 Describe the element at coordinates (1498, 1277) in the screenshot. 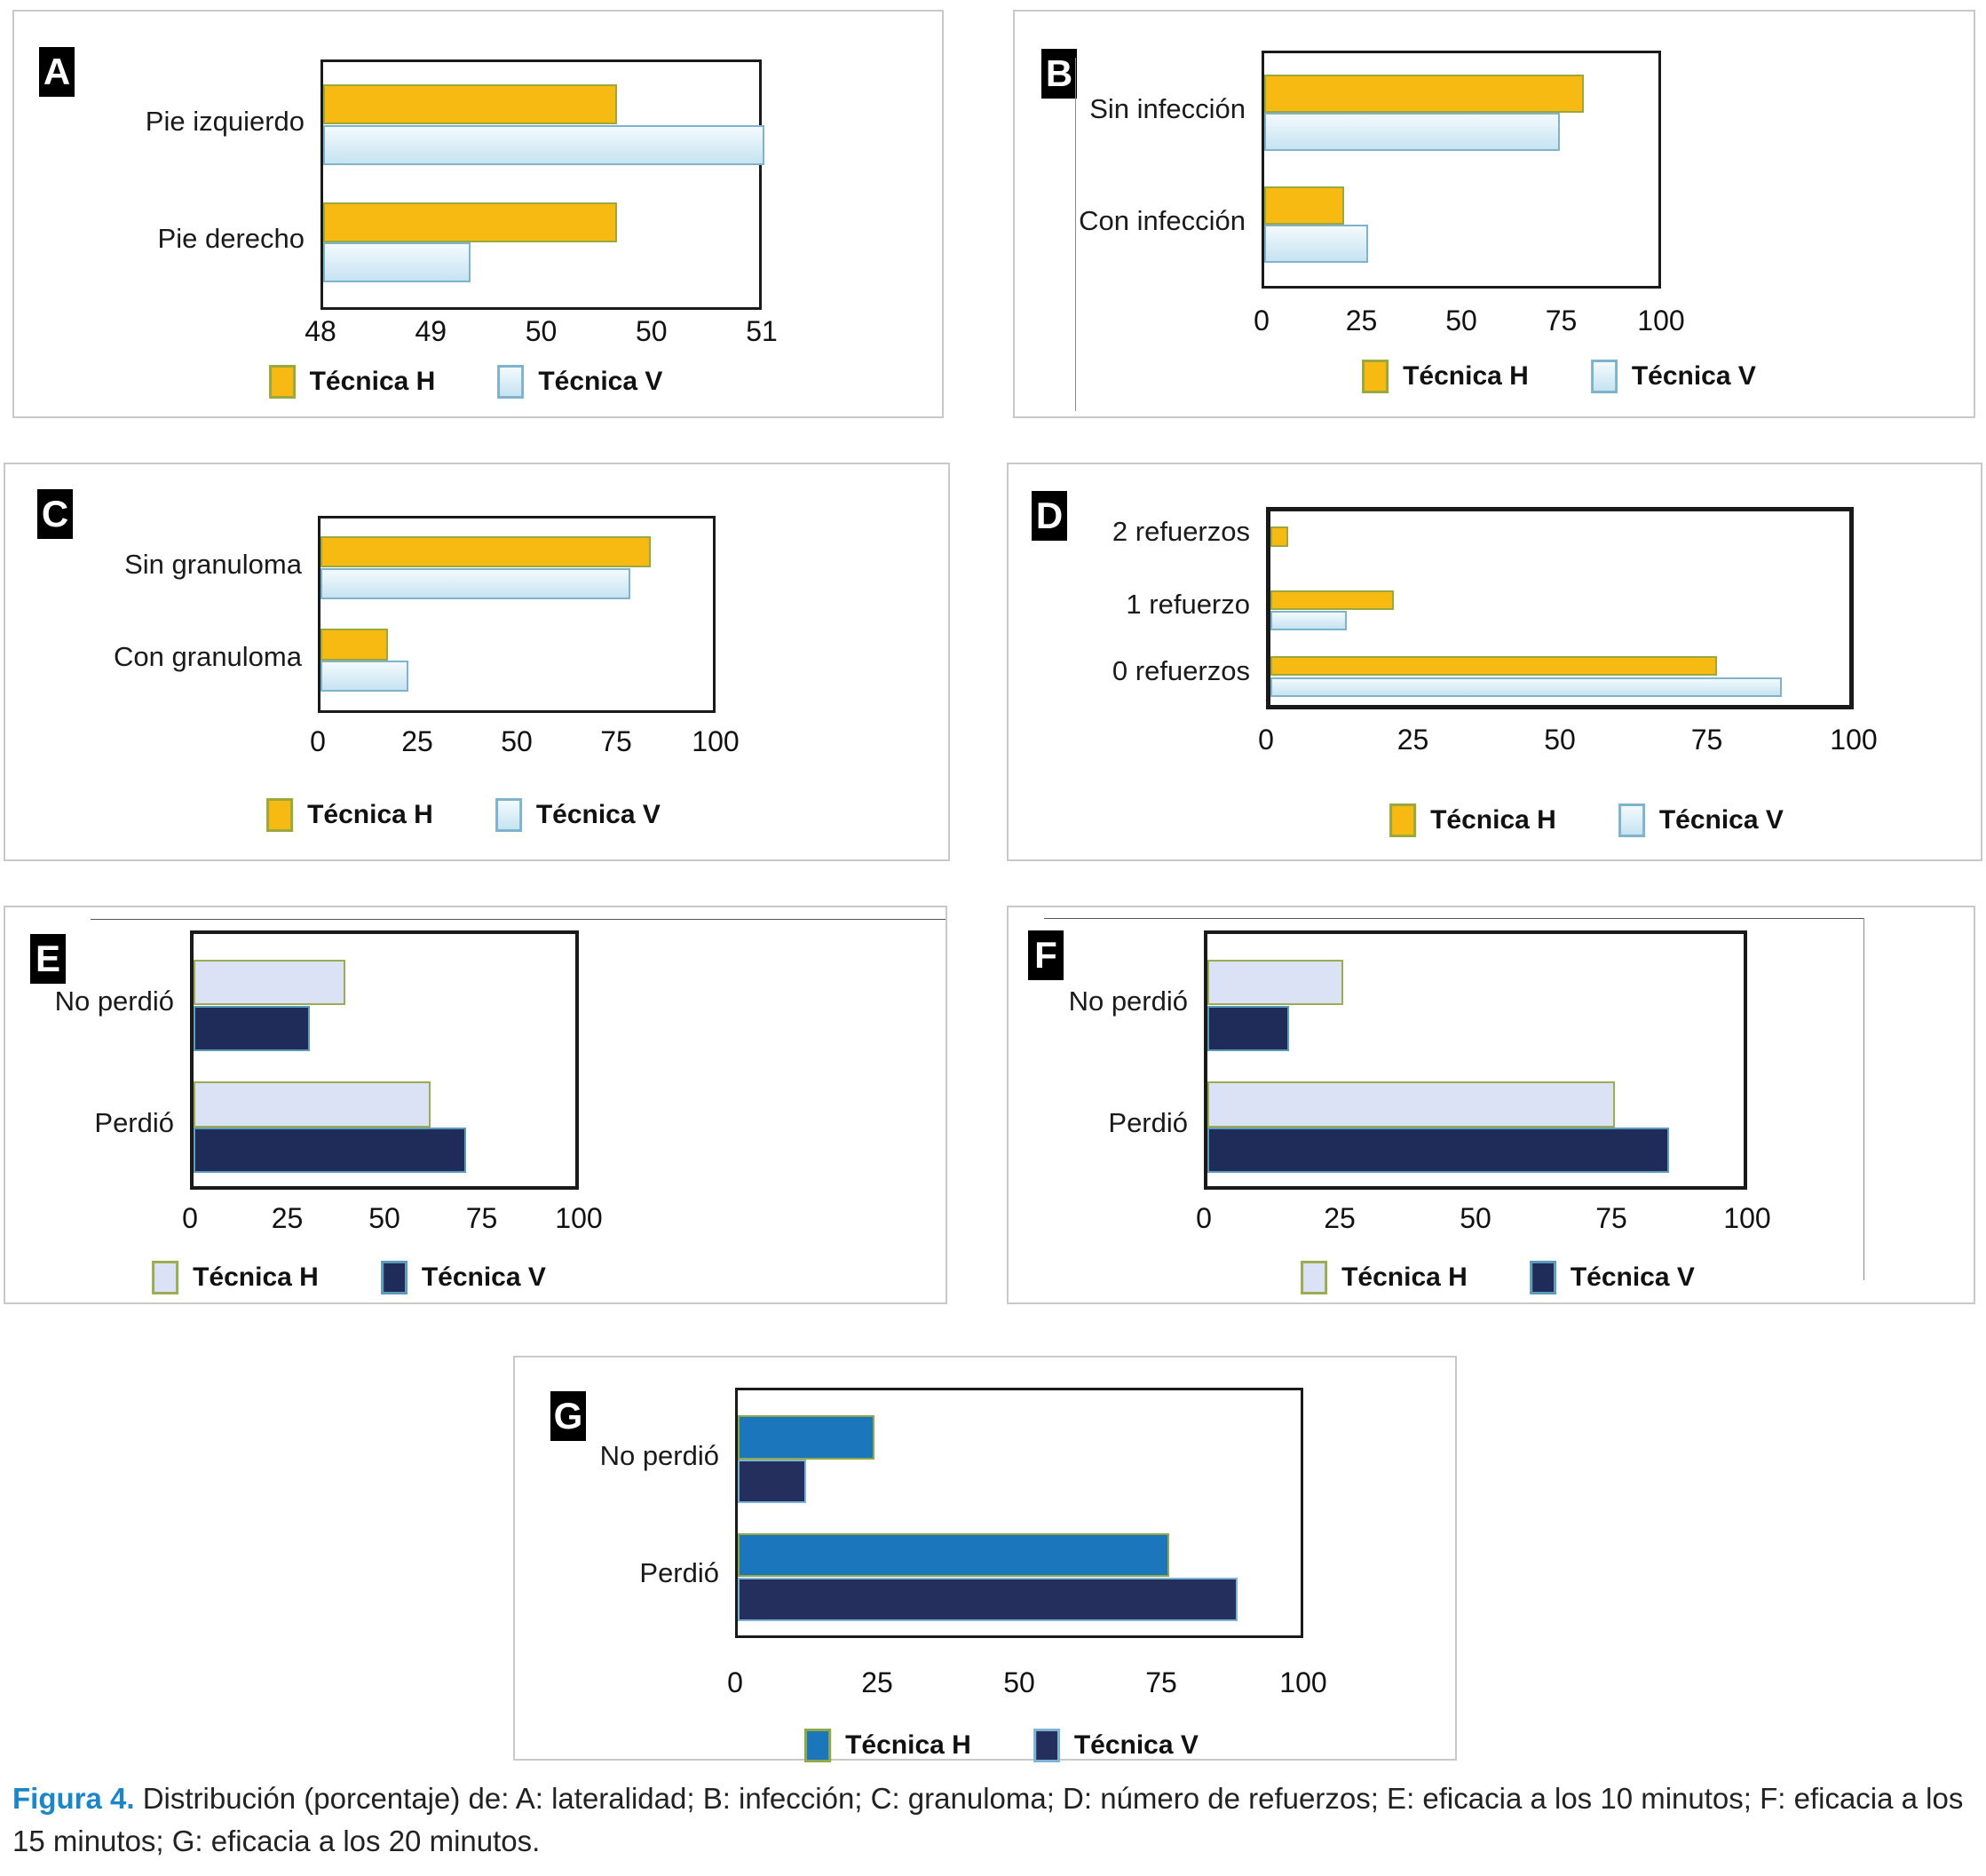

I see `legend-f: Técnica H Técnica V` at that location.